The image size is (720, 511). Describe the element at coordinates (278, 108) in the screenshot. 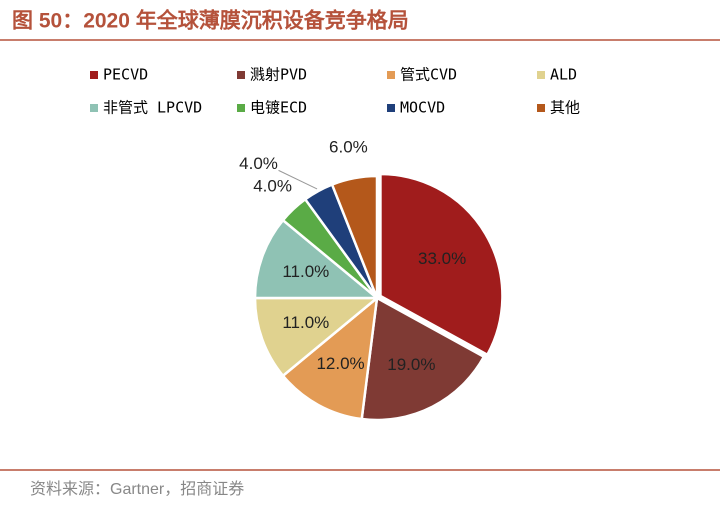

I see `legend-label: 电镀ECD` at that location.